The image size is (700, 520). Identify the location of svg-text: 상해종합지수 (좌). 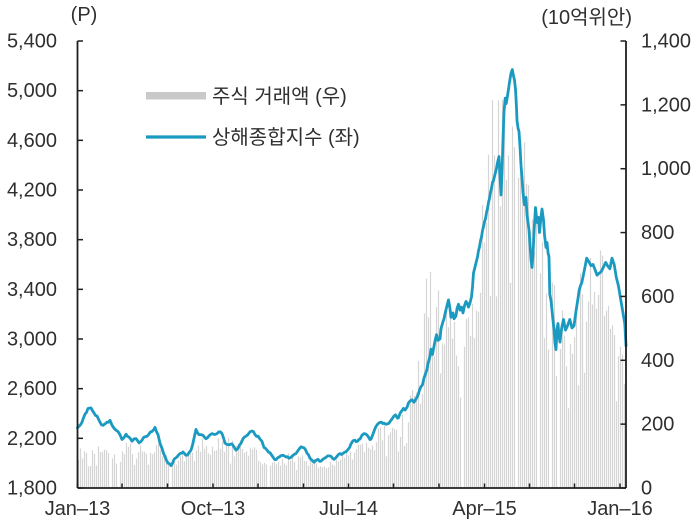
(286, 137).